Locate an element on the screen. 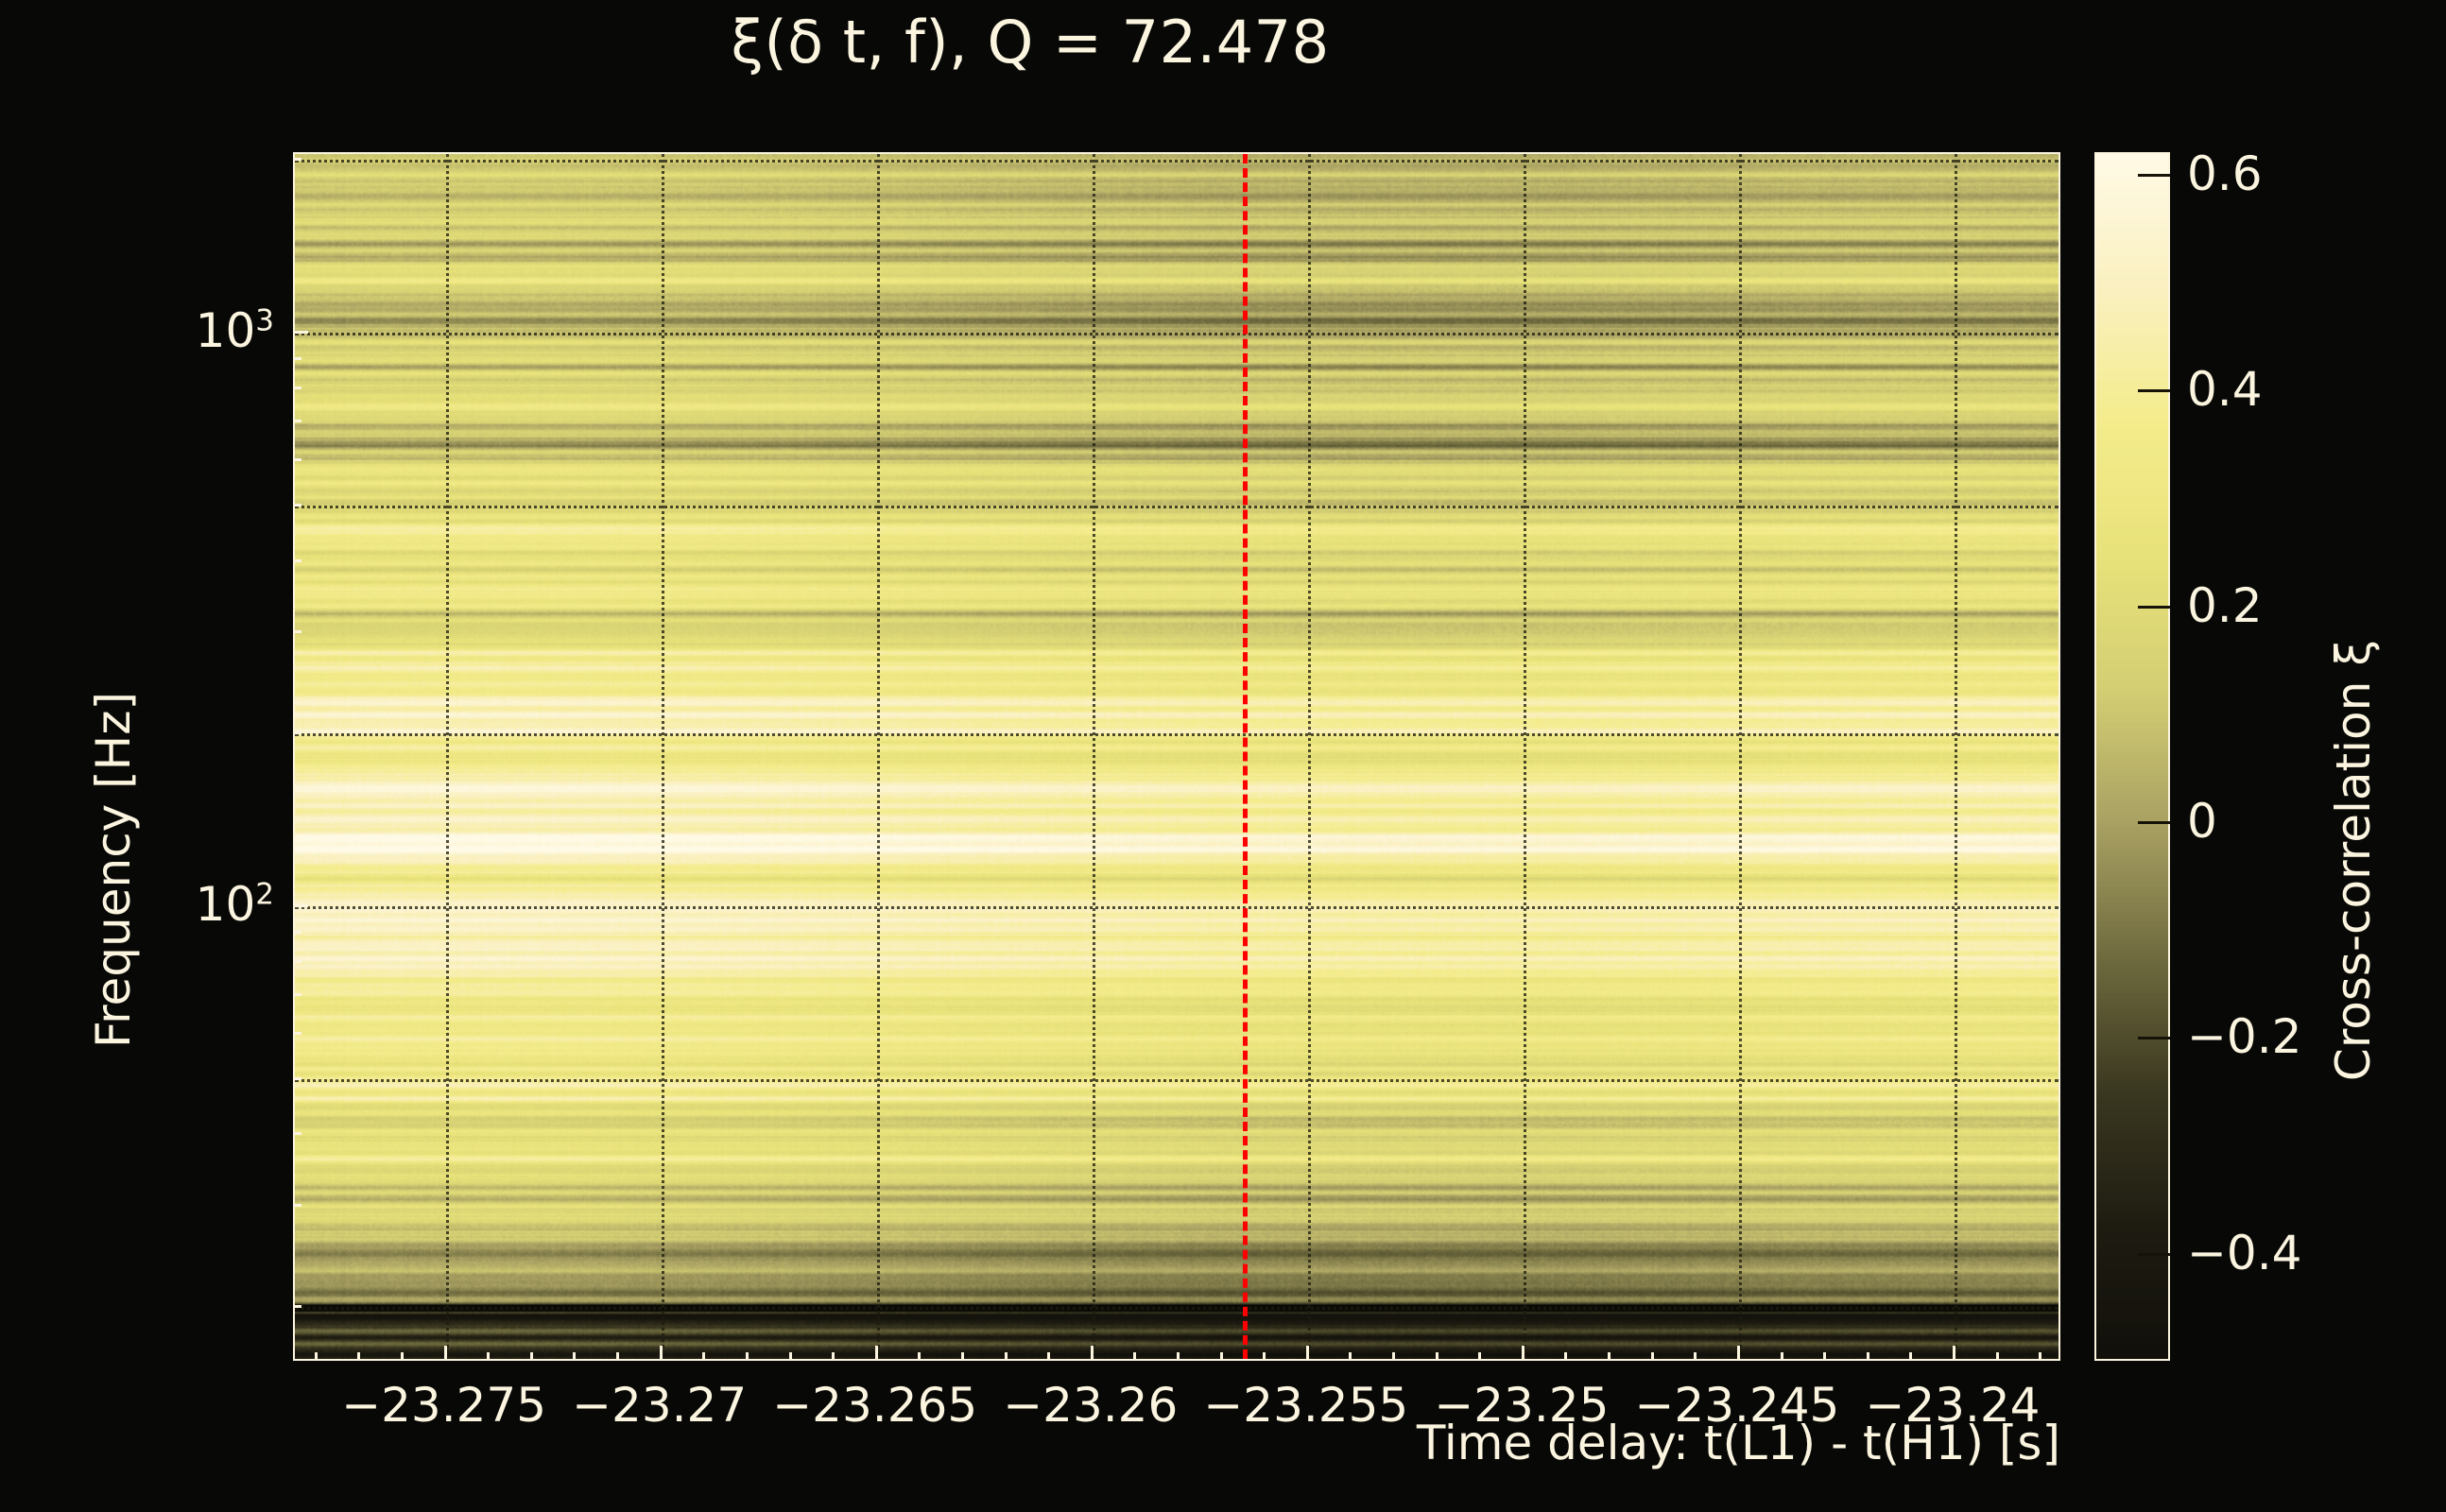  x-tick-label: −23.245 is located at coordinates (1737, 1405).